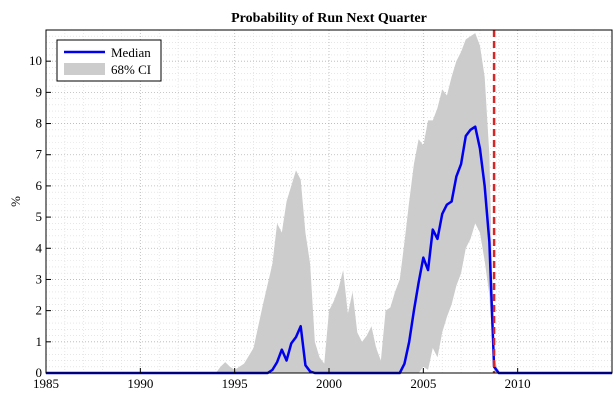 The image size is (613, 420). I want to click on y-axis-ticks: 0 1 2 3 4 5 6 7 8 9 10, so click(40, 216).